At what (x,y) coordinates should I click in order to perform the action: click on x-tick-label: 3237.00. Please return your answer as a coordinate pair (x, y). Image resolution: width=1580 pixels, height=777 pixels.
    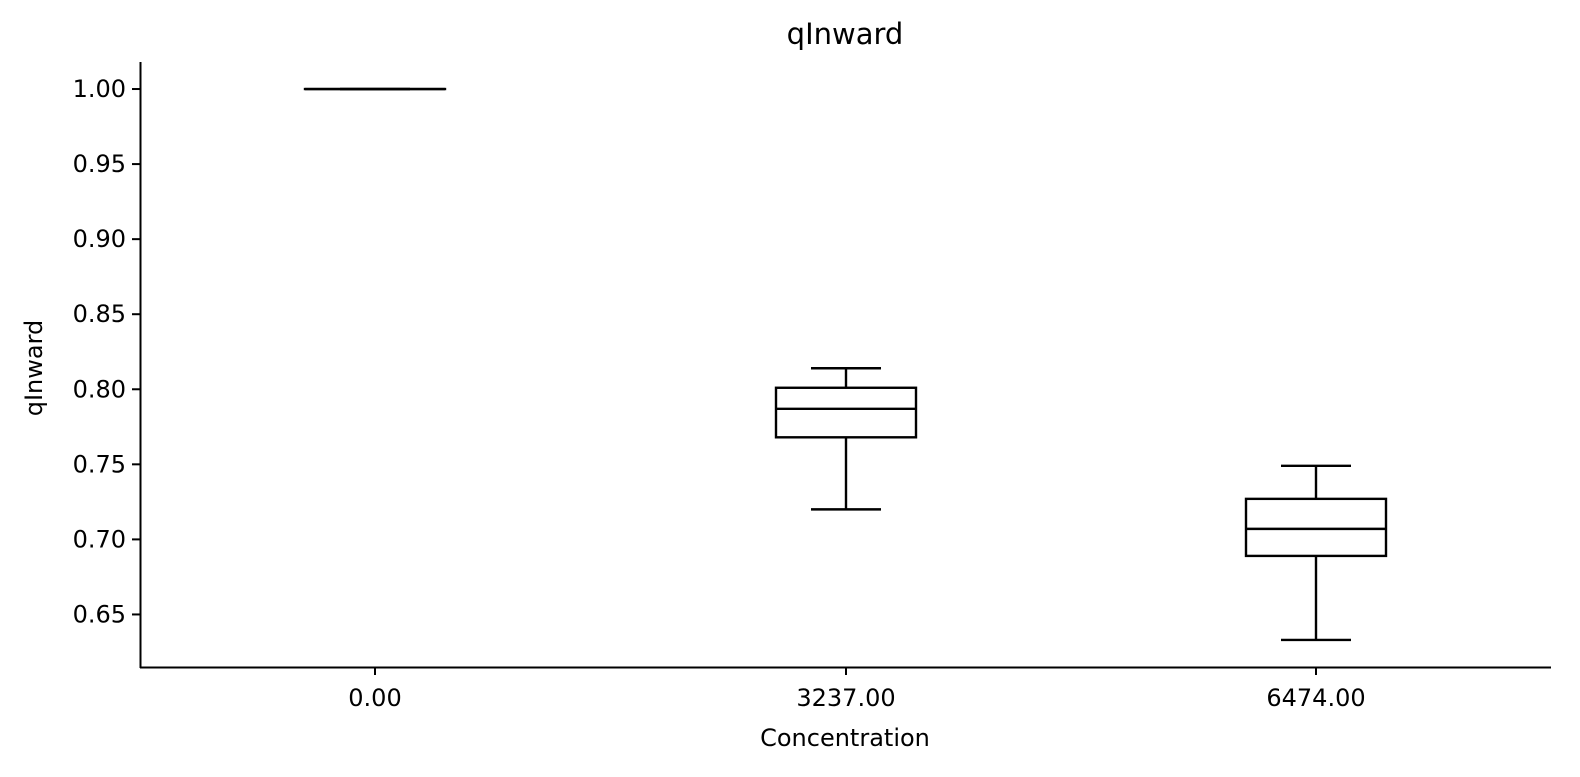
    Looking at the image, I should click on (845, 698).